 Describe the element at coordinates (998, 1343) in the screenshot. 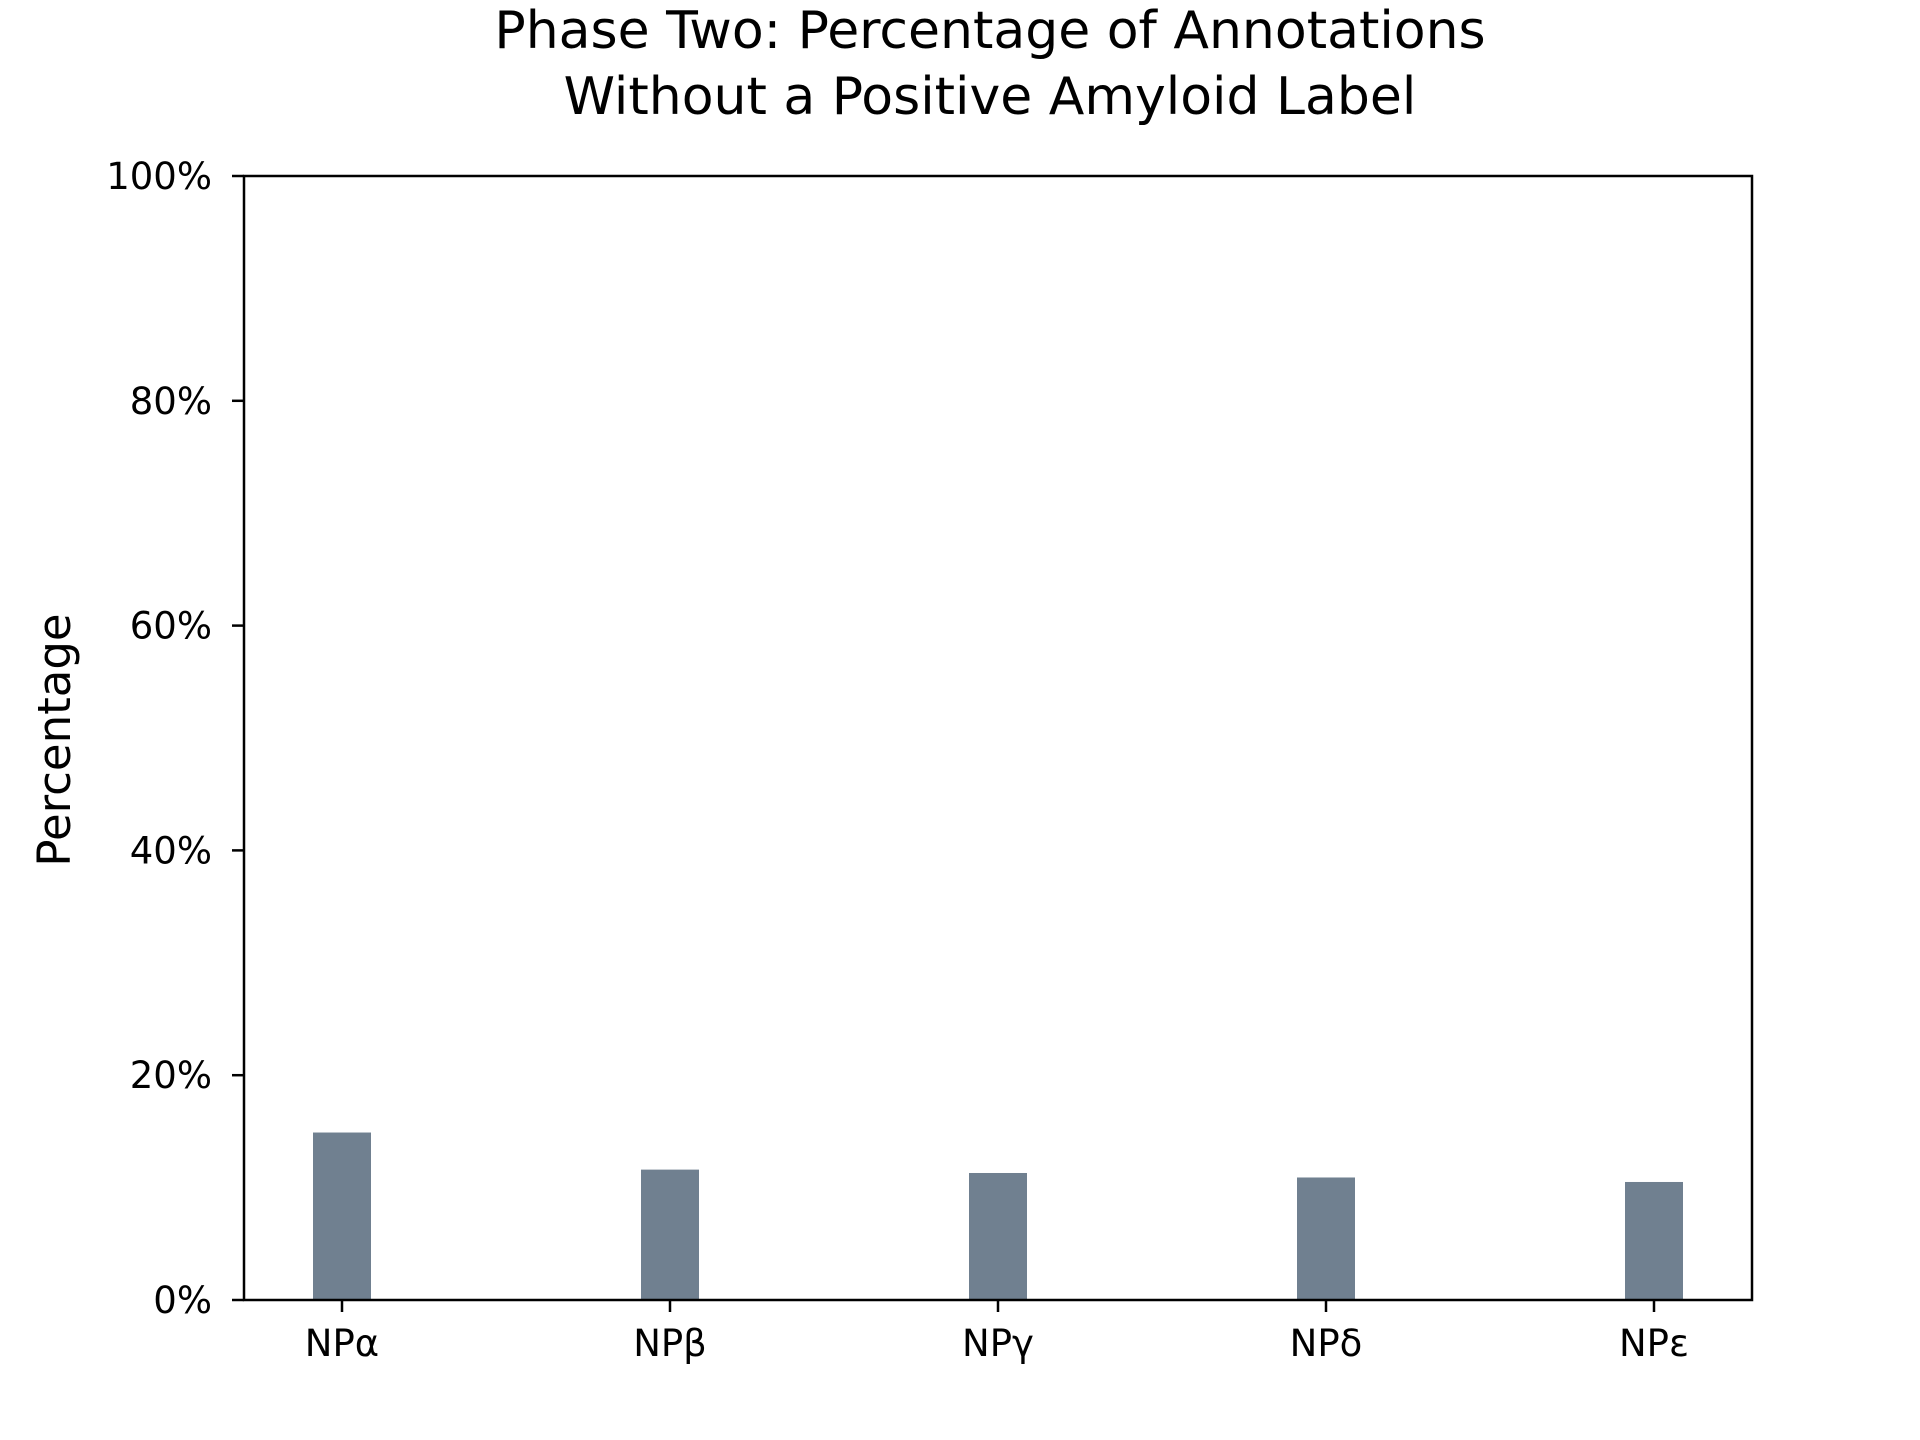

I see `x-tick-label-3: NPγ` at that location.